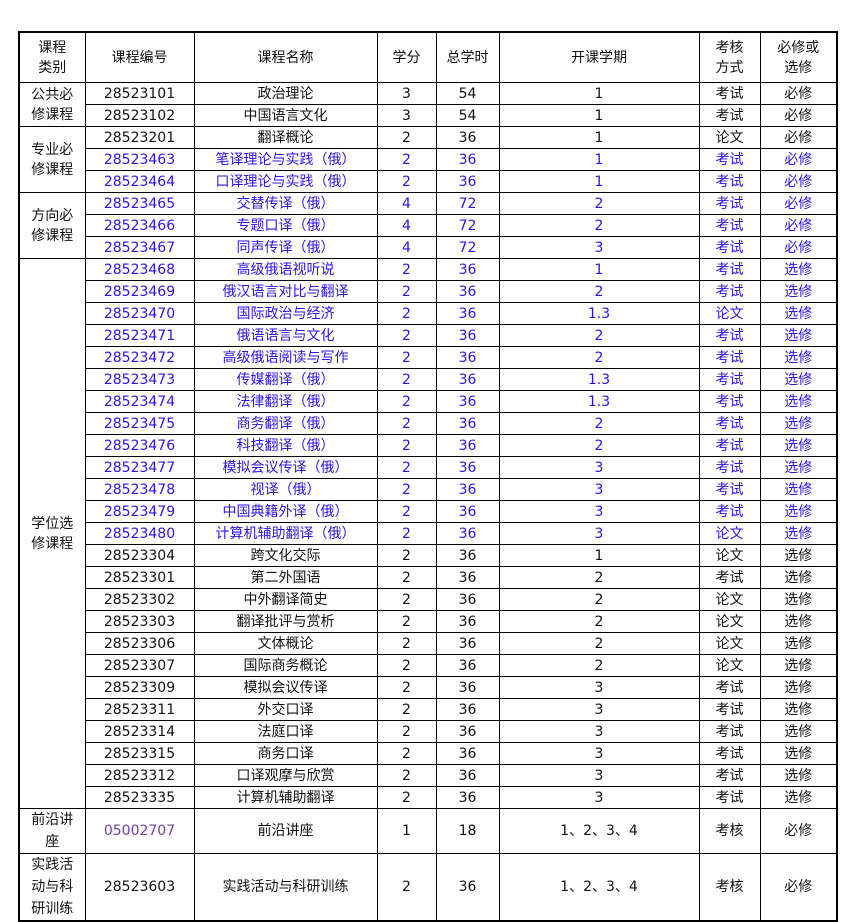 The height and width of the screenshot is (922, 842). I want to click on table-row: 28523335 计算机辅助翻译 2 36 3 考试 选修, so click(428, 797).